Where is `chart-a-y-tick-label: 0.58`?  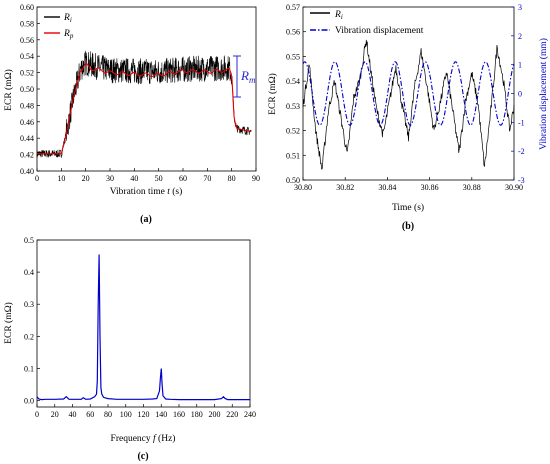 chart-a-y-tick-label: 0.58 is located at coordinates (27, 23).